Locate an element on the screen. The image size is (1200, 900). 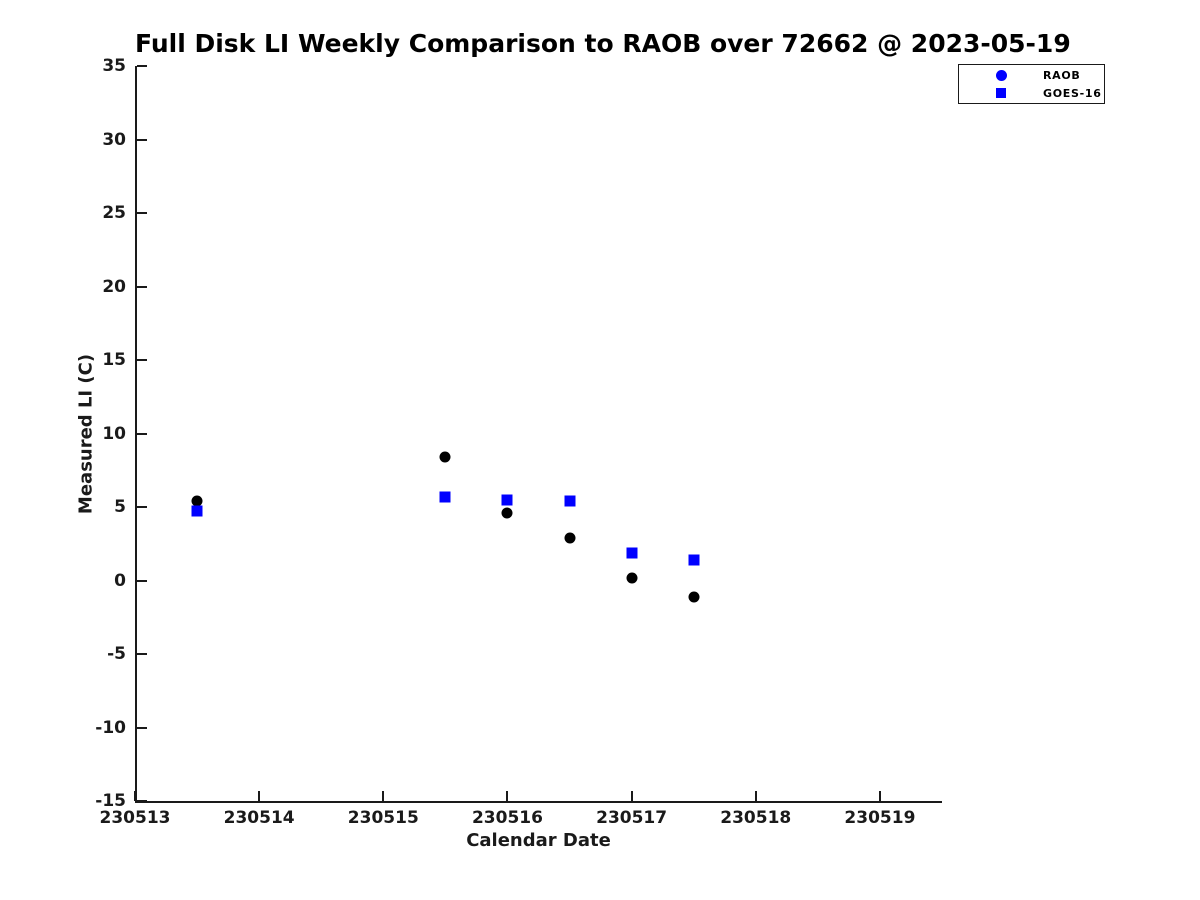
y-tick-label: -10 is located at coordinates (110, 727).